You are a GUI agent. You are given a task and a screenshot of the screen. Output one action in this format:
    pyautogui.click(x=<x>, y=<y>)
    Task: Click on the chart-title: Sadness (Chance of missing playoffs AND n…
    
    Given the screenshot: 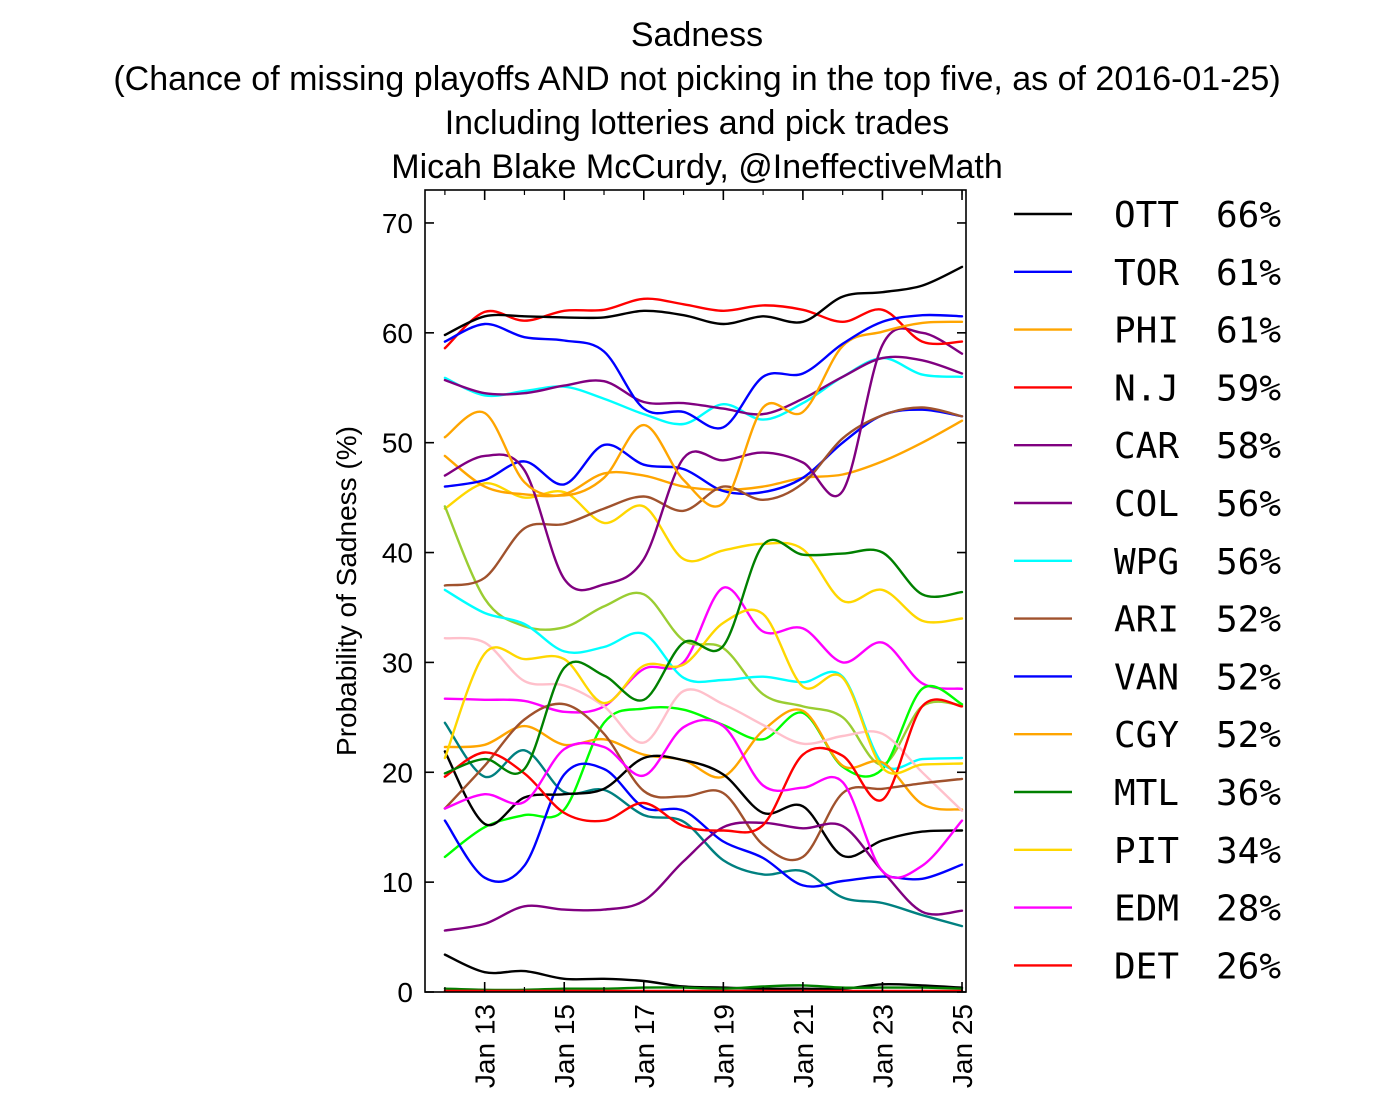 What is the action you would take?
    pyautogui.click(x=696, y=101)
    